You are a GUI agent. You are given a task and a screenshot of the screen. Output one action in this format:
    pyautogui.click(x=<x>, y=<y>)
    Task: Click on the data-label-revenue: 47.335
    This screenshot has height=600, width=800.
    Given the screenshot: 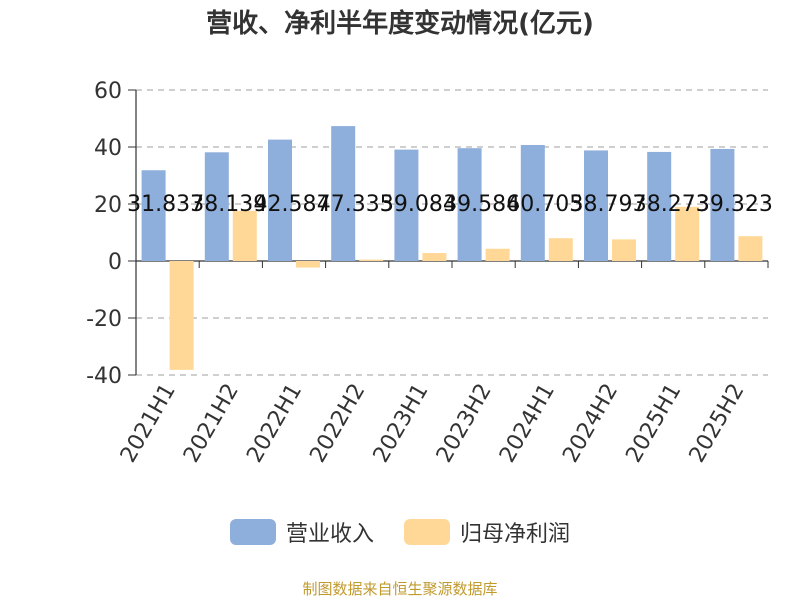 What is the action you would take?
    pyautogui.click(x=355, y=204)
    